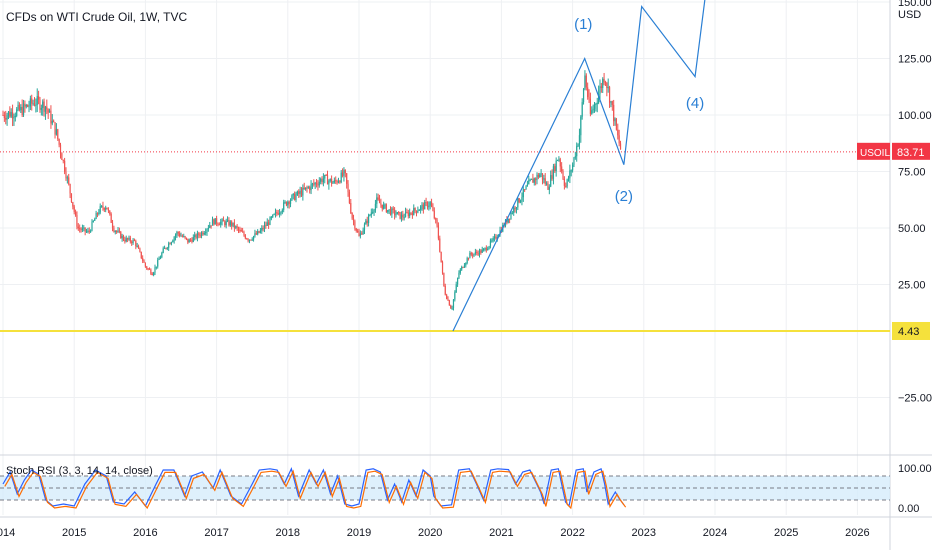 Image resolution: width=932 pixels, height=550 pixels. Describe the element at coordinates (915, 60) in the screenshot. I see `y-tick-label: 125.00` at that location.